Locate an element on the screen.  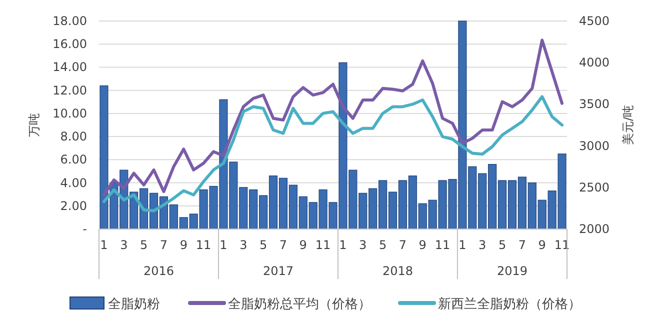
y-tick-label: 4.00 is located at coordinates (73, 183).